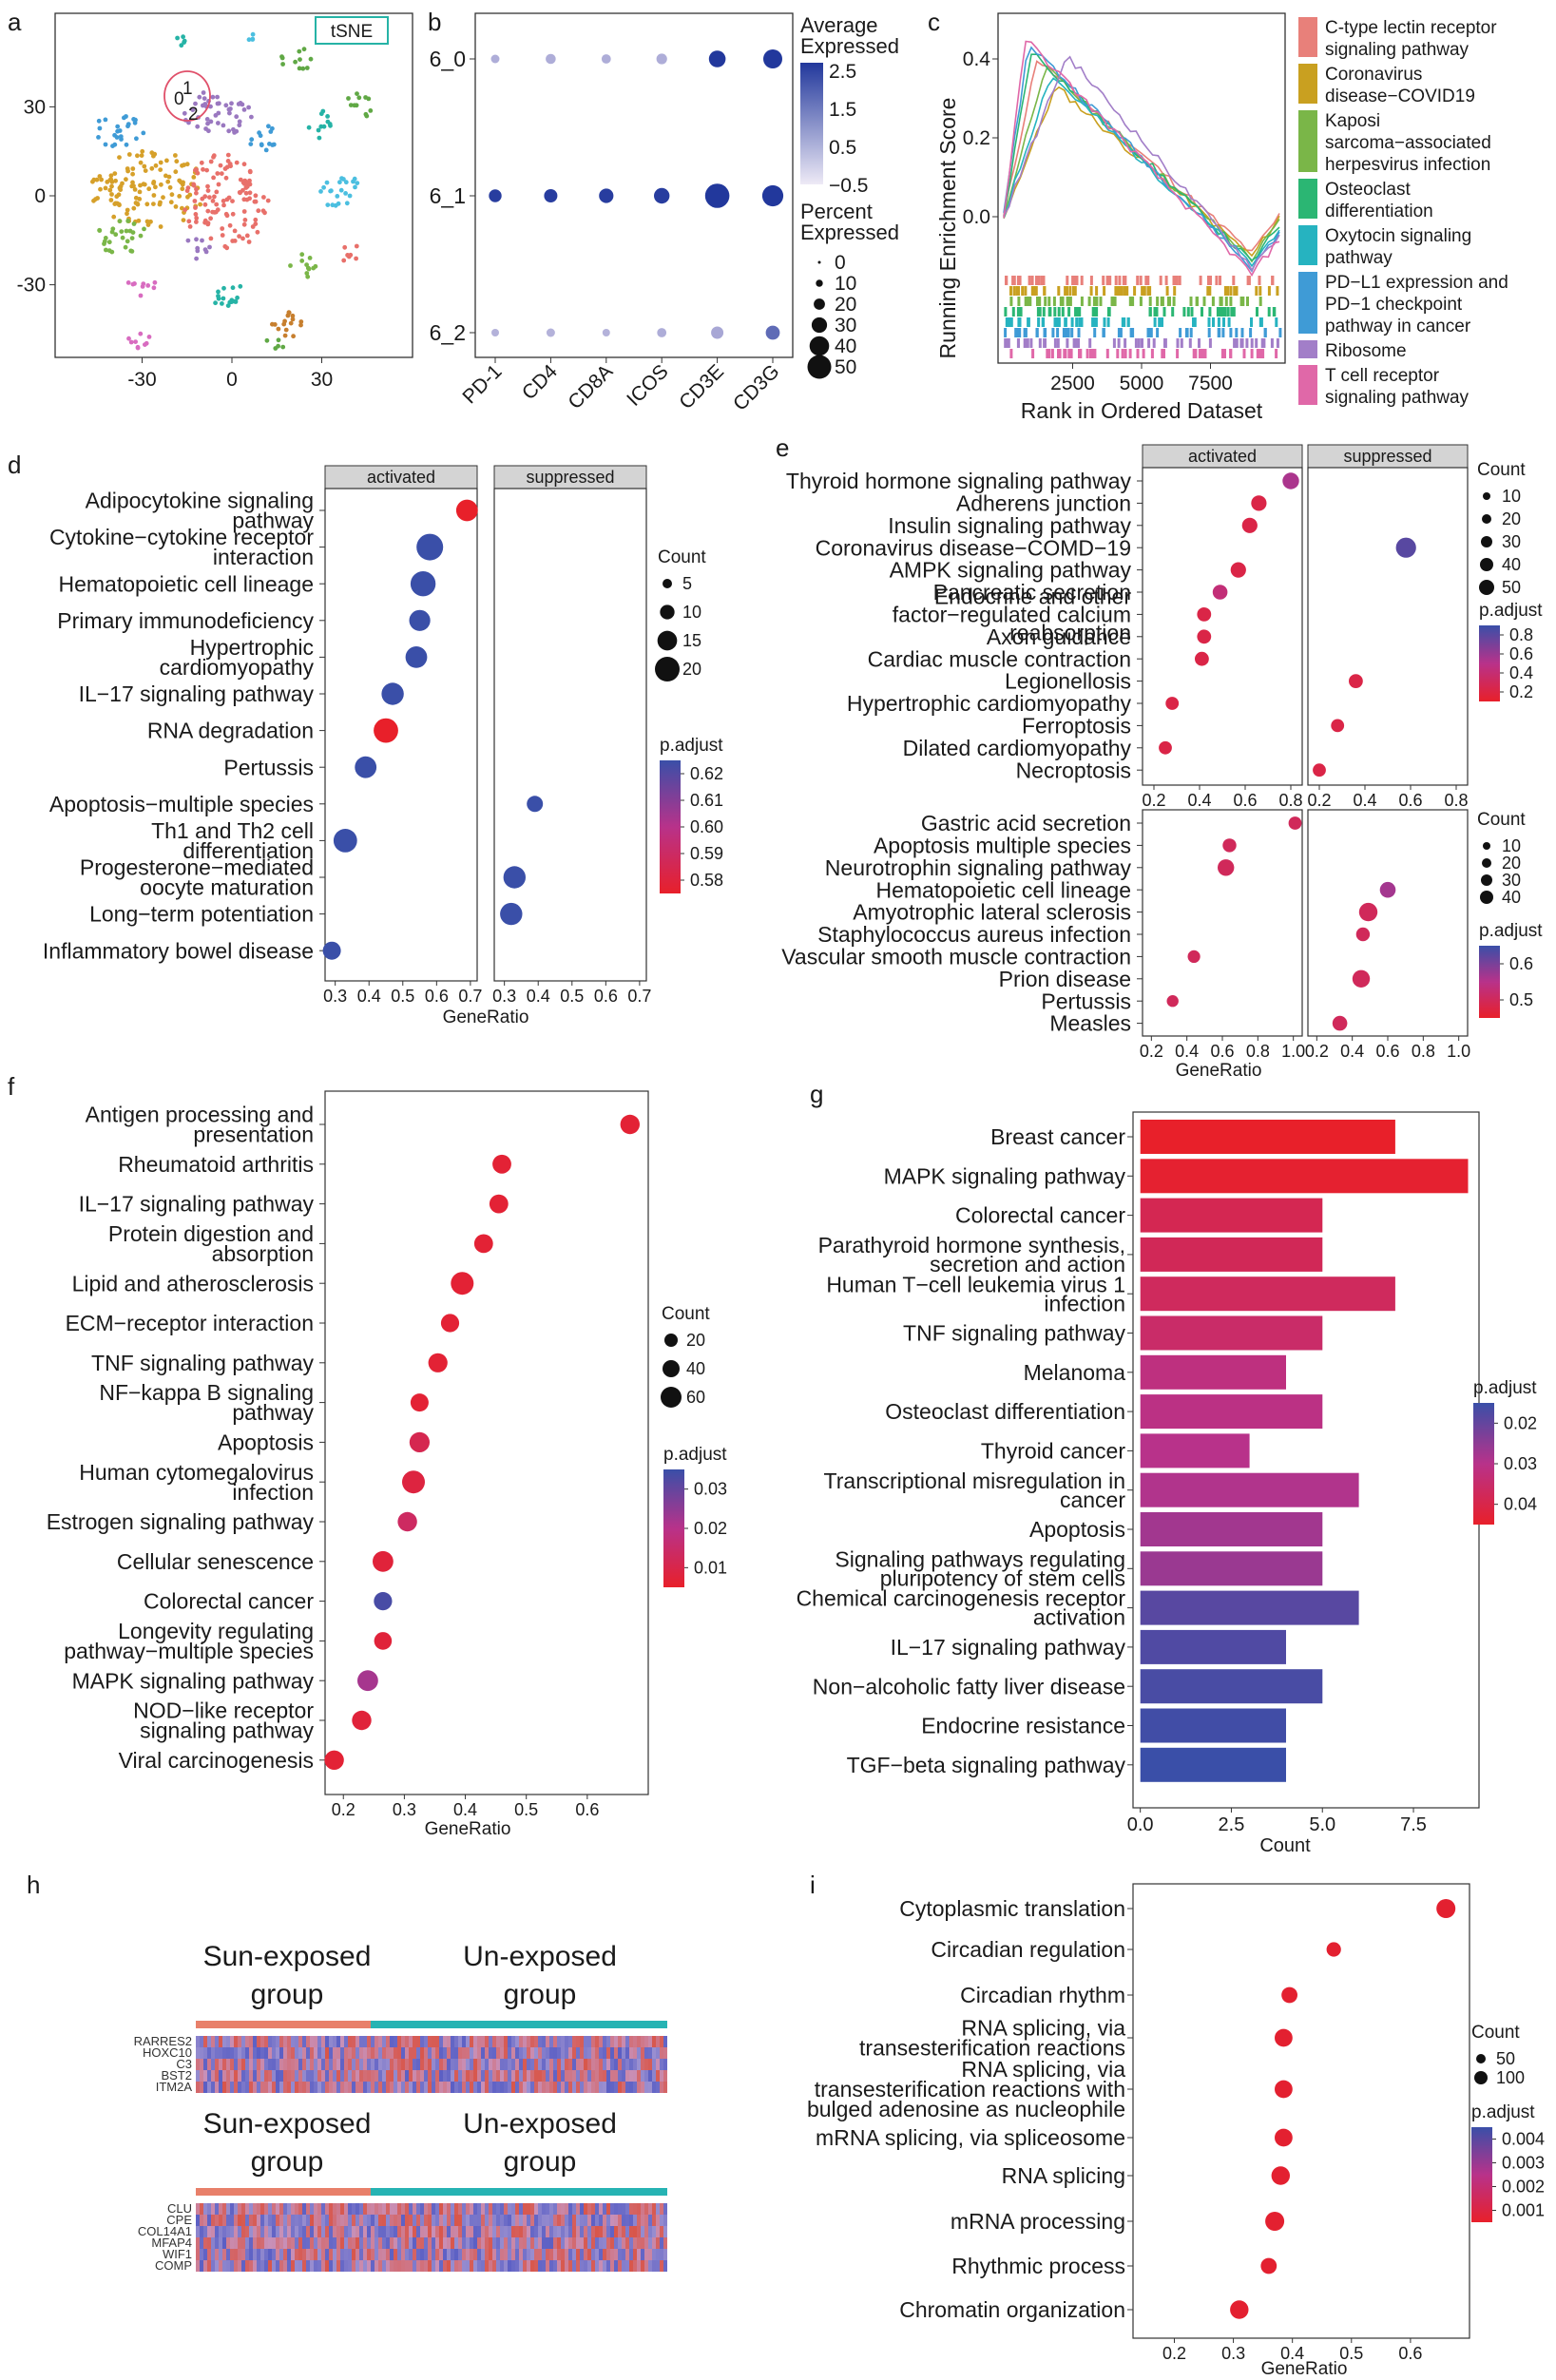 This screenshot has width=1556, height=2380. I want to click on d-x-label: 0.6, so click(606, 996).